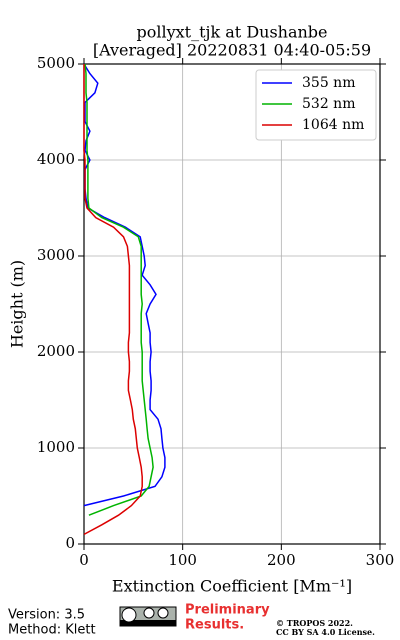  Describe the element at coordinates (129, 615) in the screenshot. I see `license-logo-cc` at that location.